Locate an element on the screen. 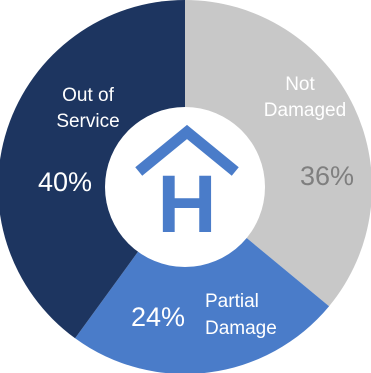  slice-label-line: Damaged is located at coordinates (305, 110).